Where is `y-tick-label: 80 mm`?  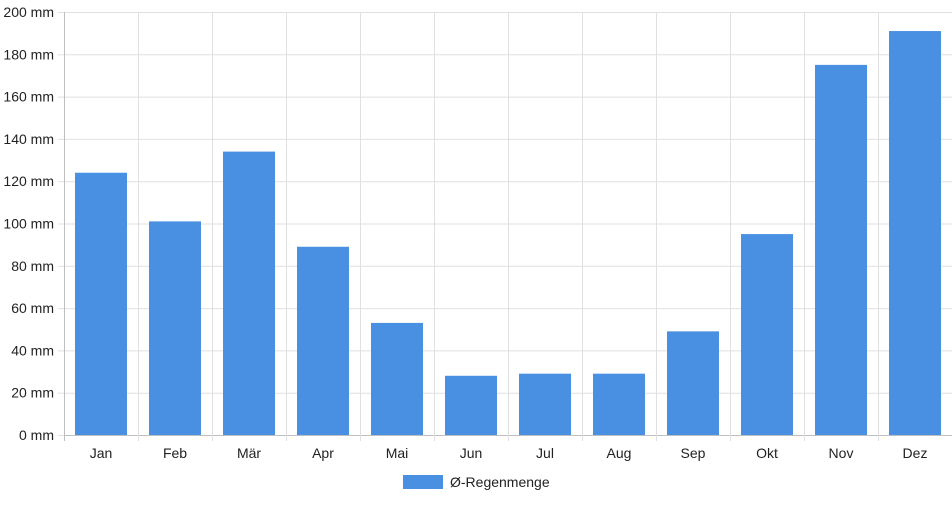 y-tick-label: 80 mm is located at coordinates (32, 266).